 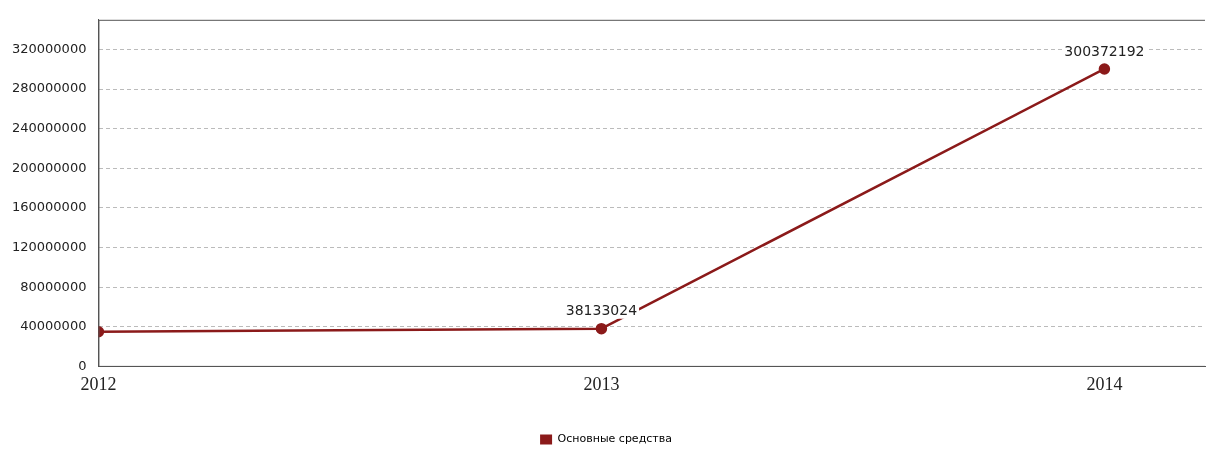 I want to click on x-tick-label: 2013, so click(x=601, y=383).